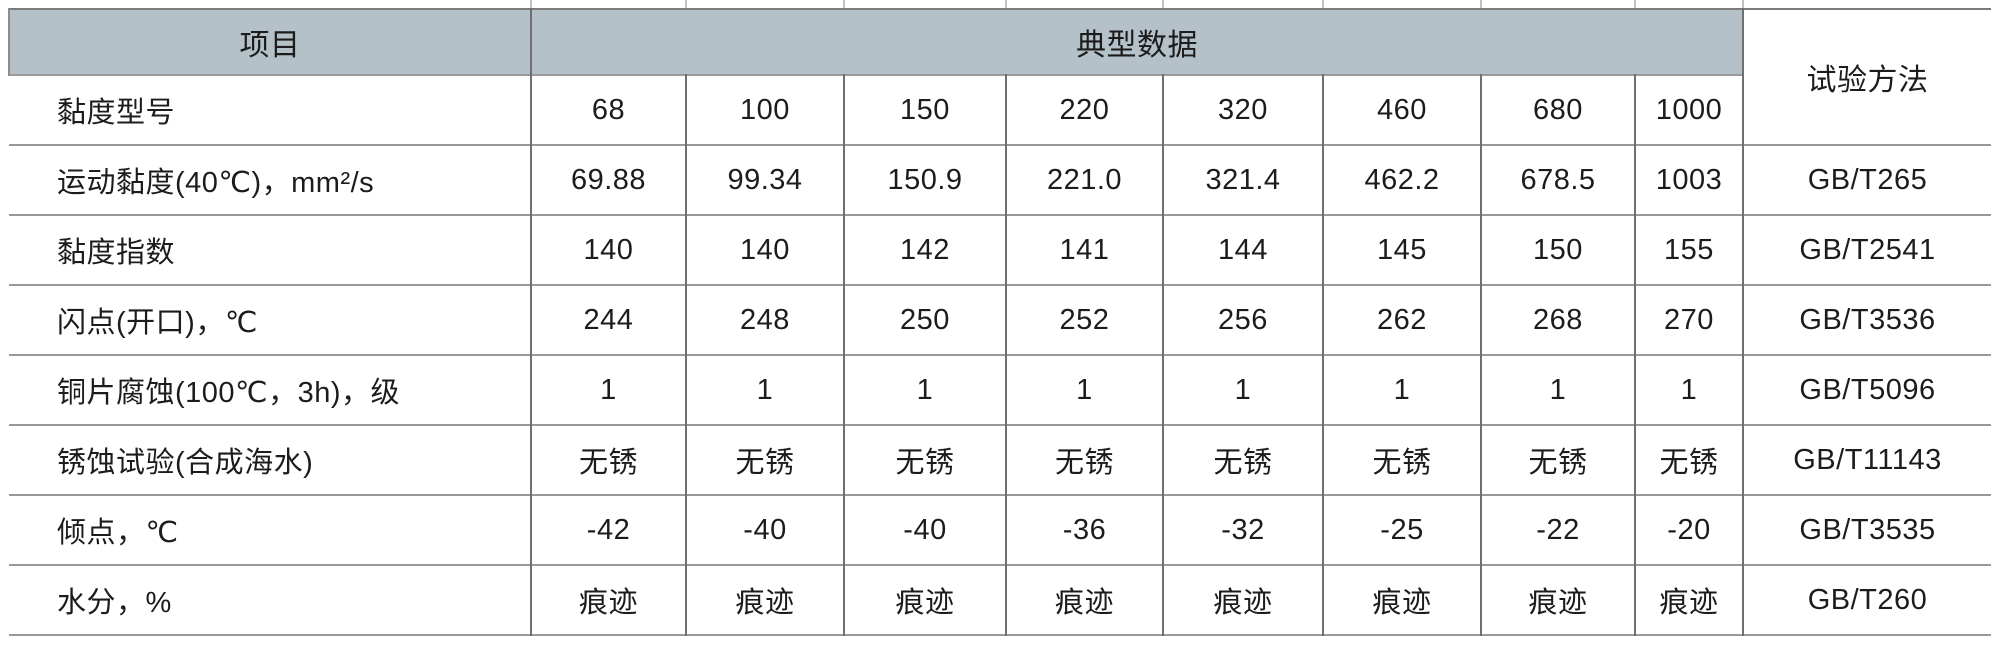 This screenshot has height=659, width=2000. I want to click on value-cell: 248, so click(764, 320).